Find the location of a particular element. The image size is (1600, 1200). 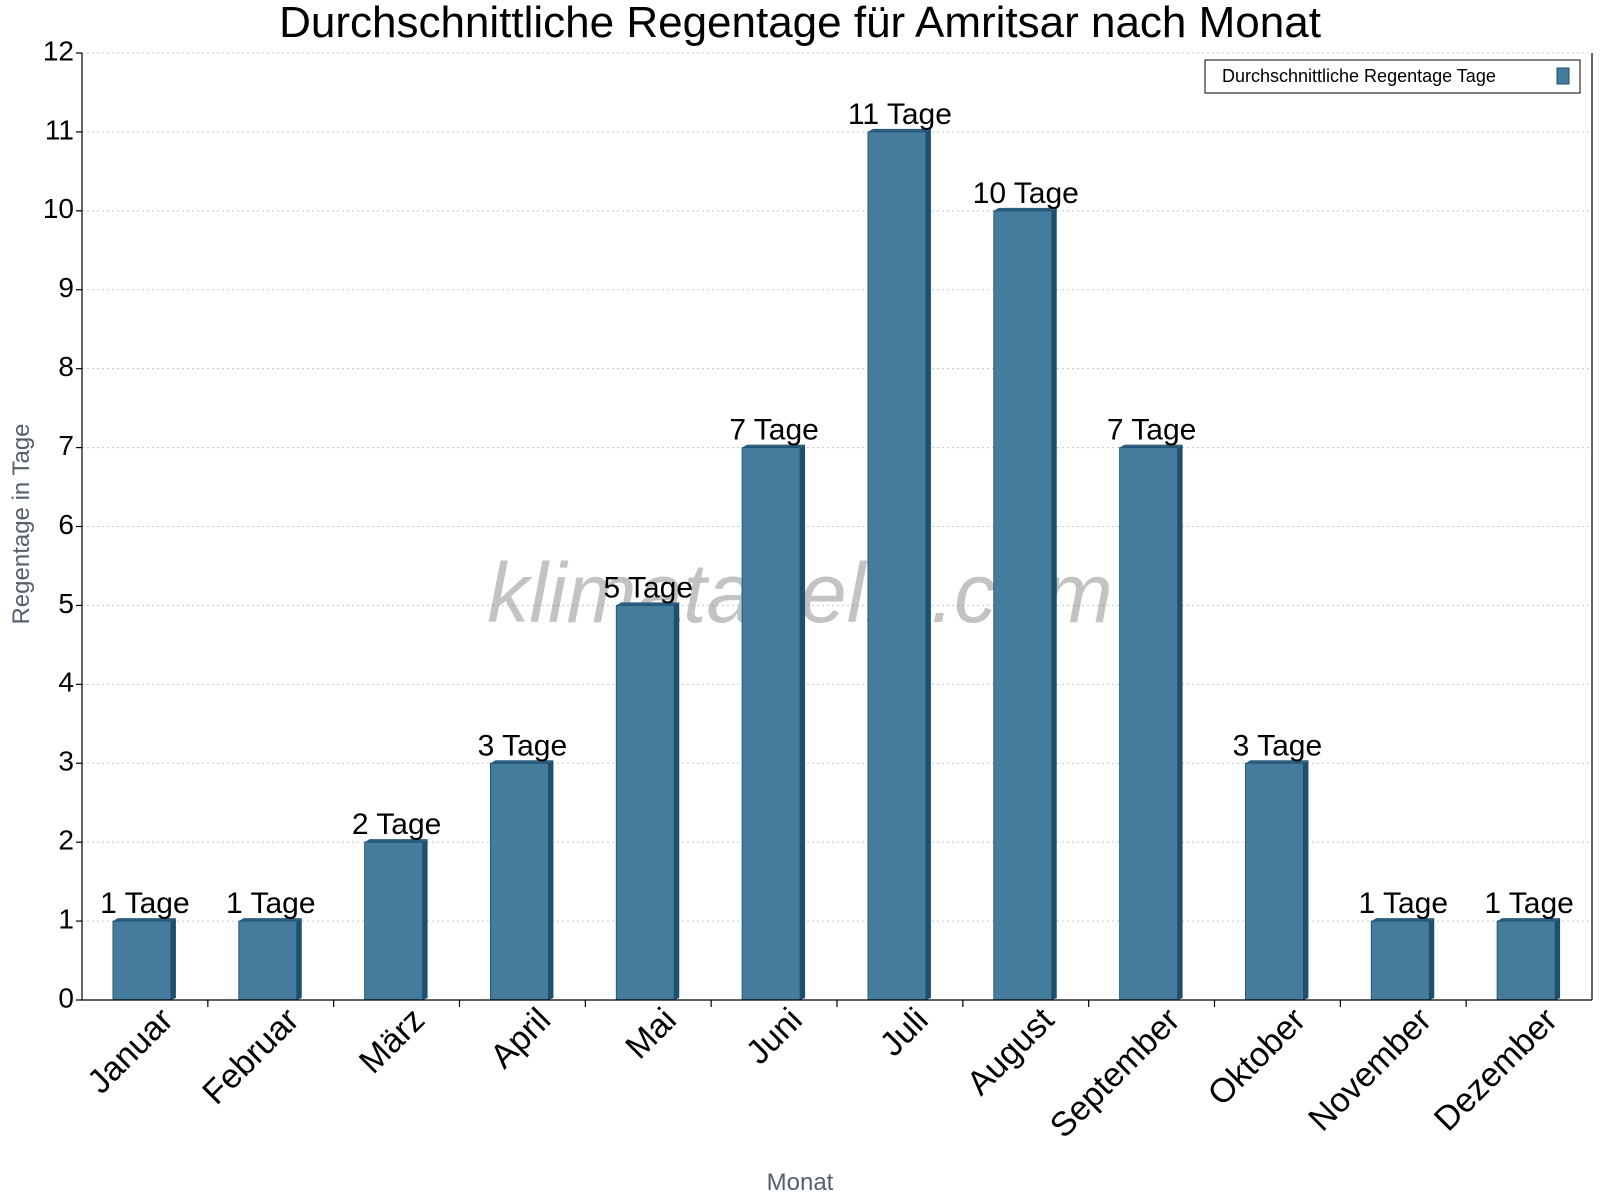

y-tick-label: 9 is located at coordinates (66, 287).